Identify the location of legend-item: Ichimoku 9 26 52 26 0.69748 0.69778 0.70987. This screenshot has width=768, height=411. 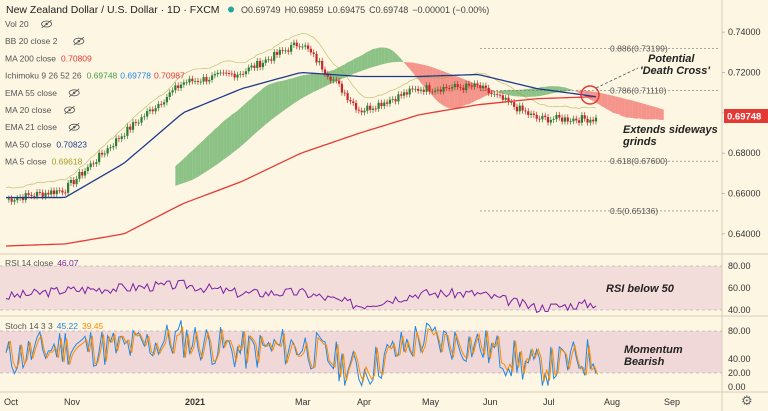
(95, 76).